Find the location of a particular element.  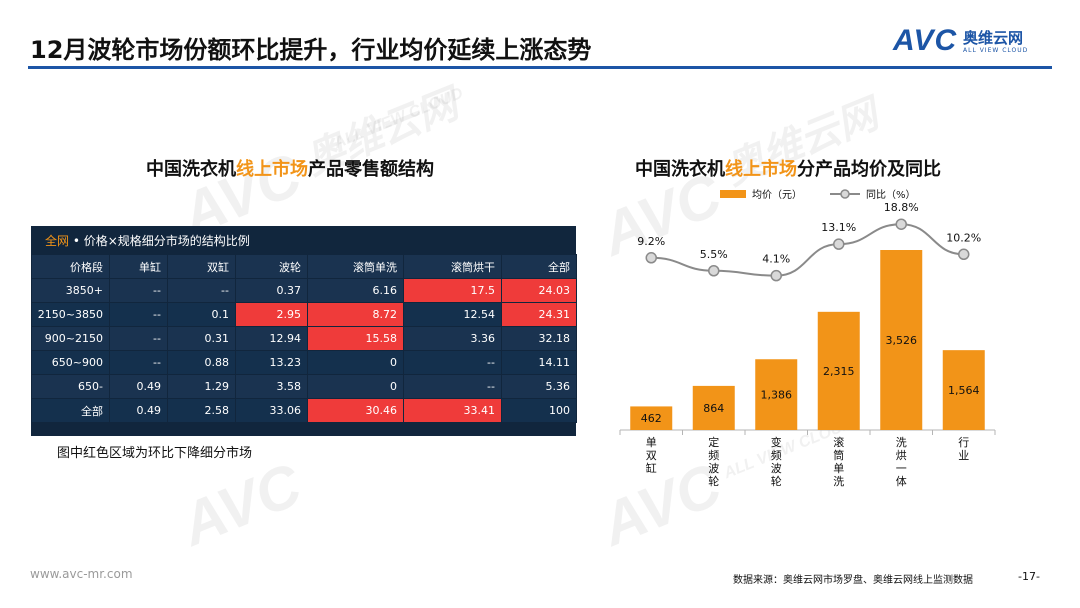

table-cell: 0.88 is located at coordinates (201, 362).